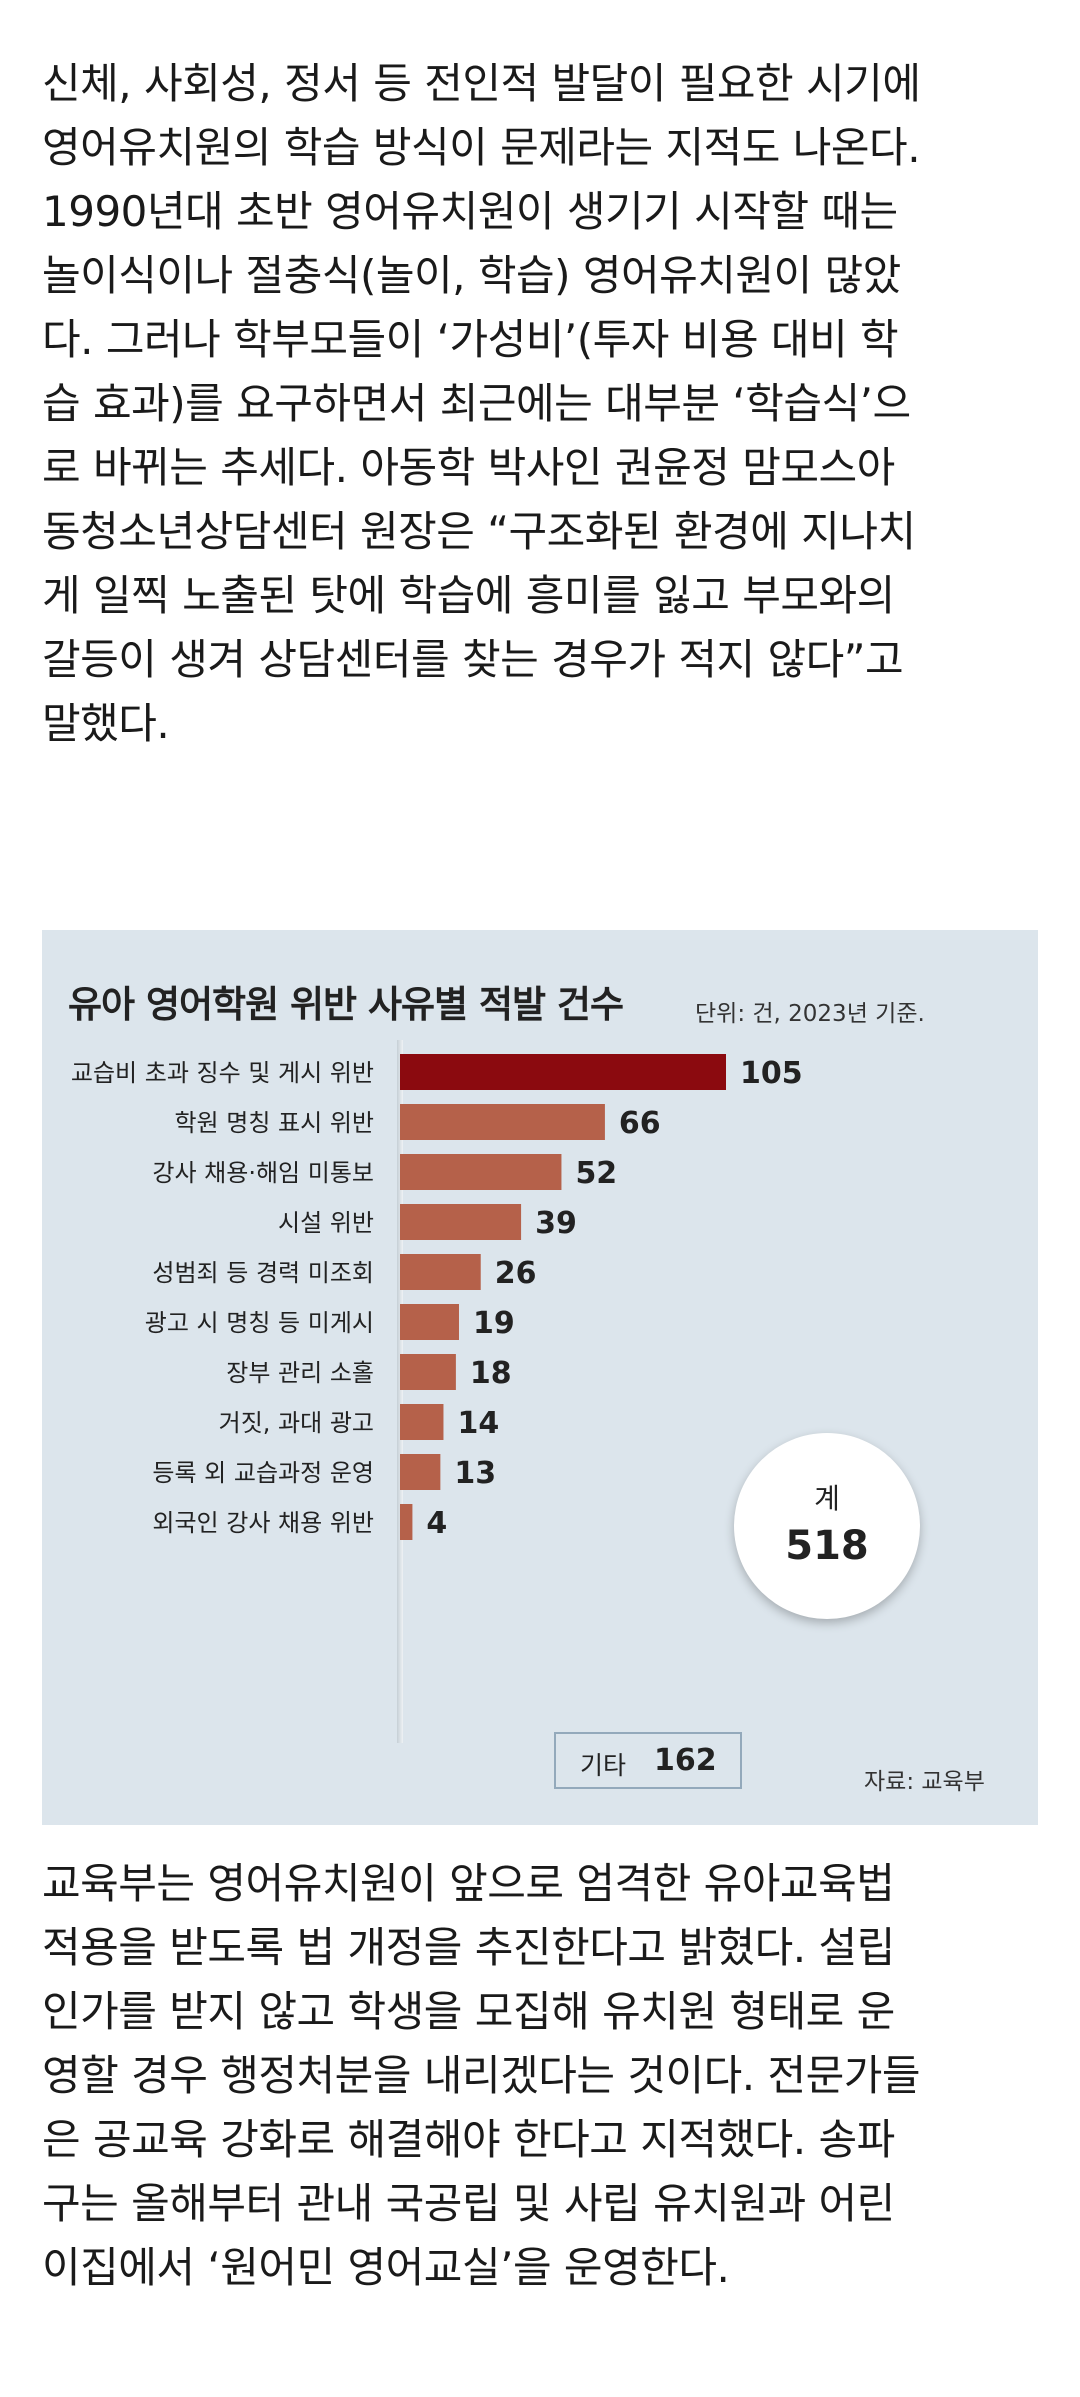 The height and width of the screenshot is (2397, 1080). Describe the element at coordinates (222, 1073) in the screenshot. I see `category-label: 교습비 초과 징수 및 게시 위반` at that location.